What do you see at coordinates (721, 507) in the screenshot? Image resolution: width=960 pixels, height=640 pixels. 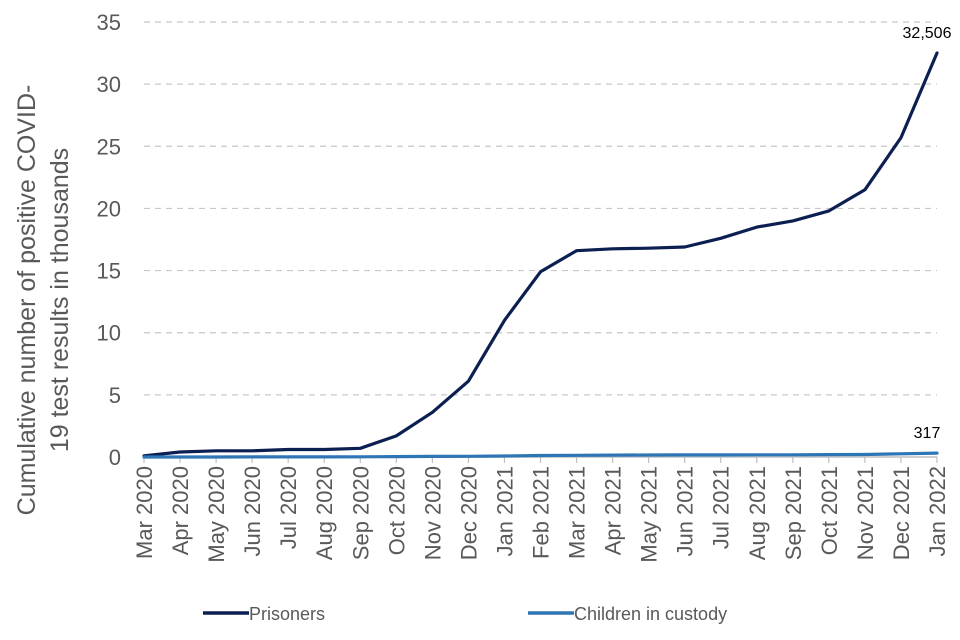 I see `x-tick-label: Jul 2021` at bounding box center [721, 507].